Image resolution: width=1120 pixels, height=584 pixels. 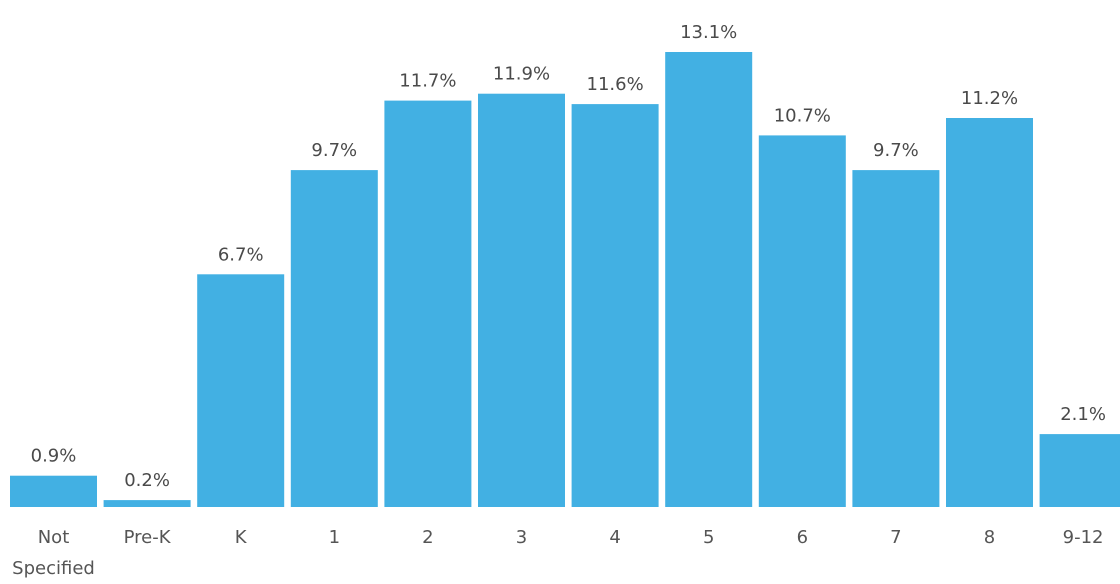 I want to click on bar-value-label: 6.7%, so click(x=241, y=254).